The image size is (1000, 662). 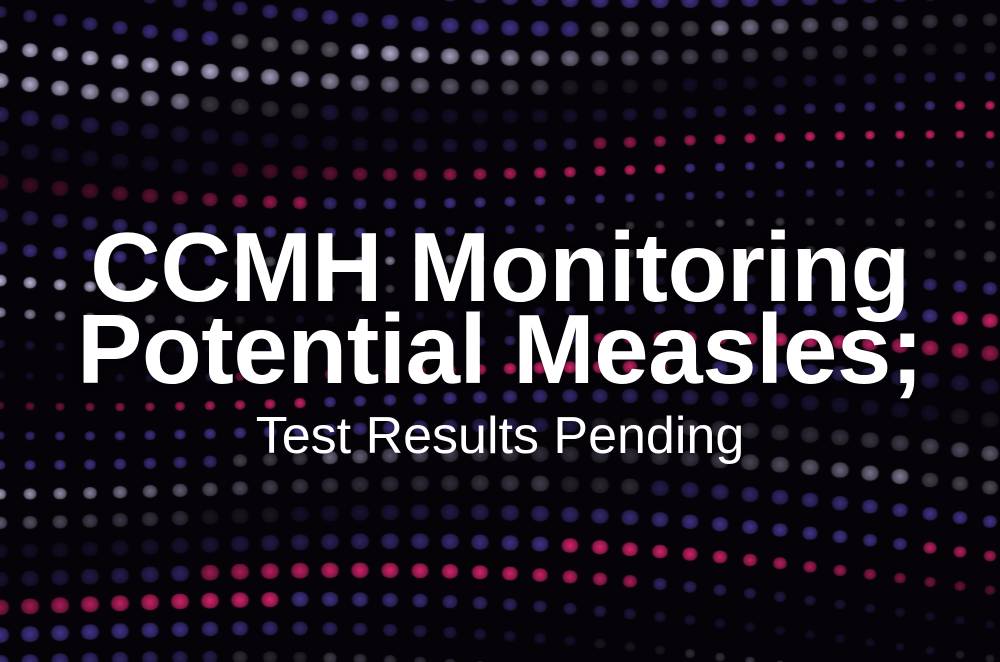 I want to click on headline-line-2: Potential Measles;, so click(x=500, y=349).